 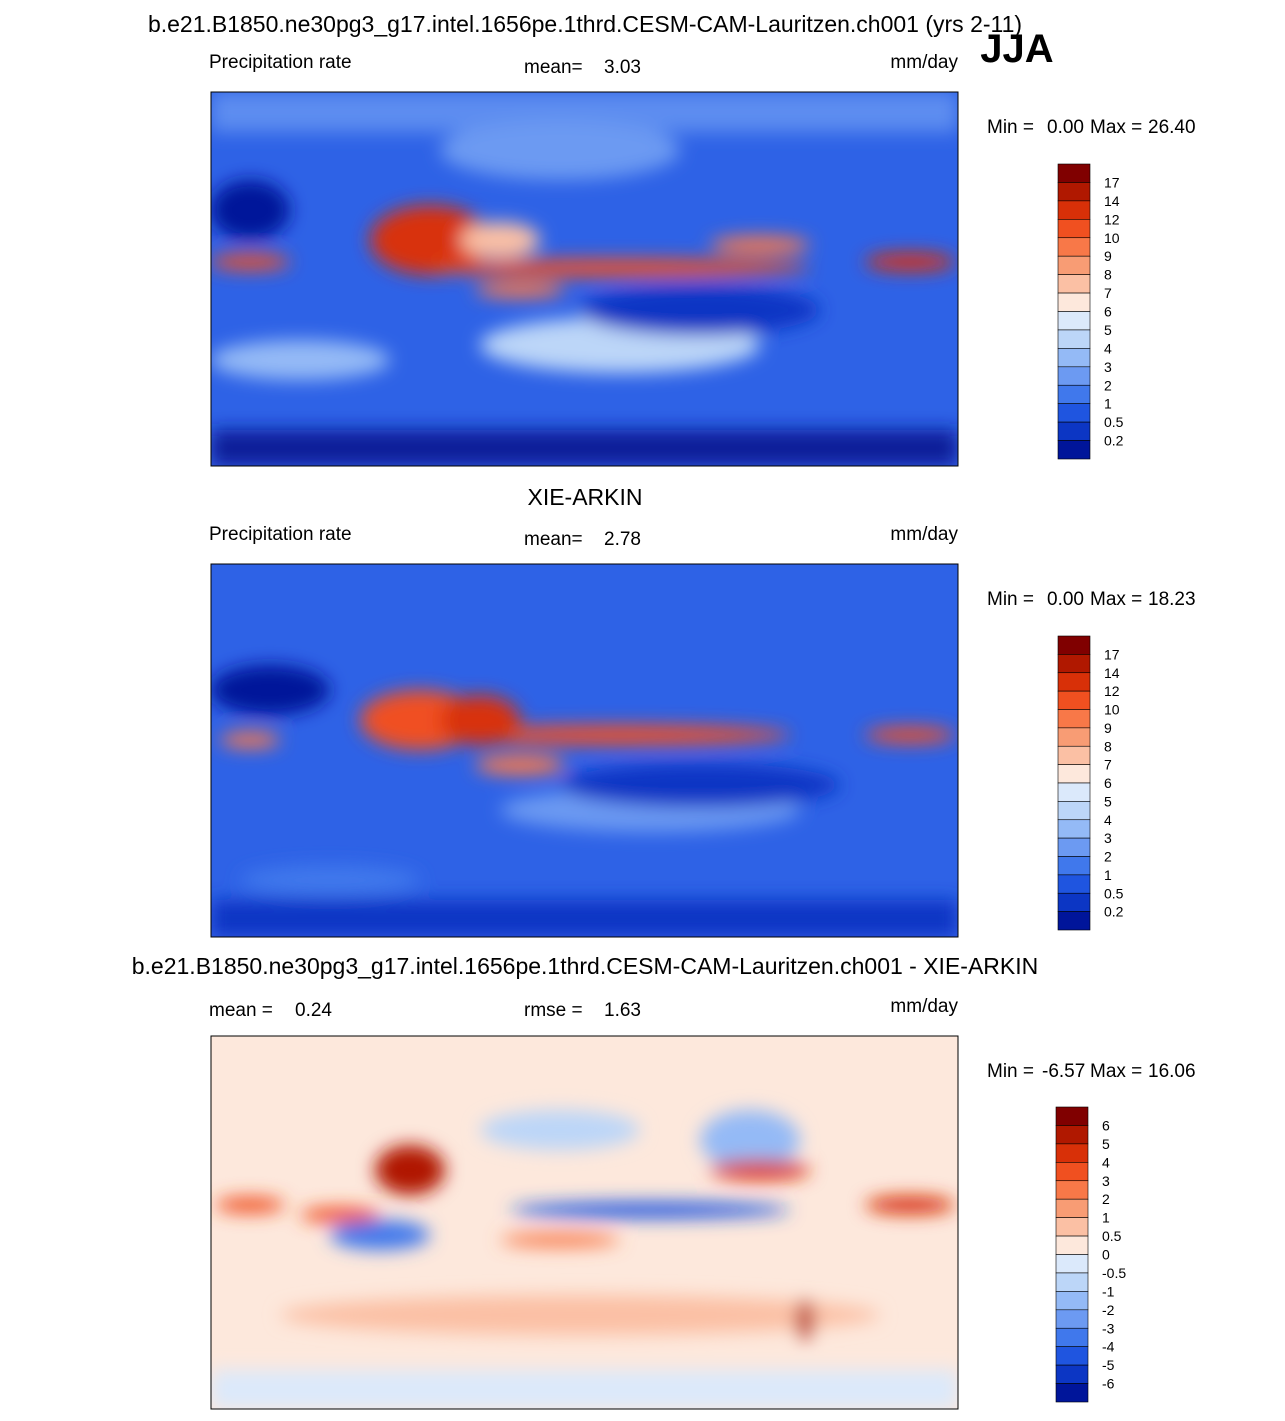 What do you see at coordinates (1016, 49) in the screenshot?
I see `season-label: JJA` at bounding box center [1016, 49].